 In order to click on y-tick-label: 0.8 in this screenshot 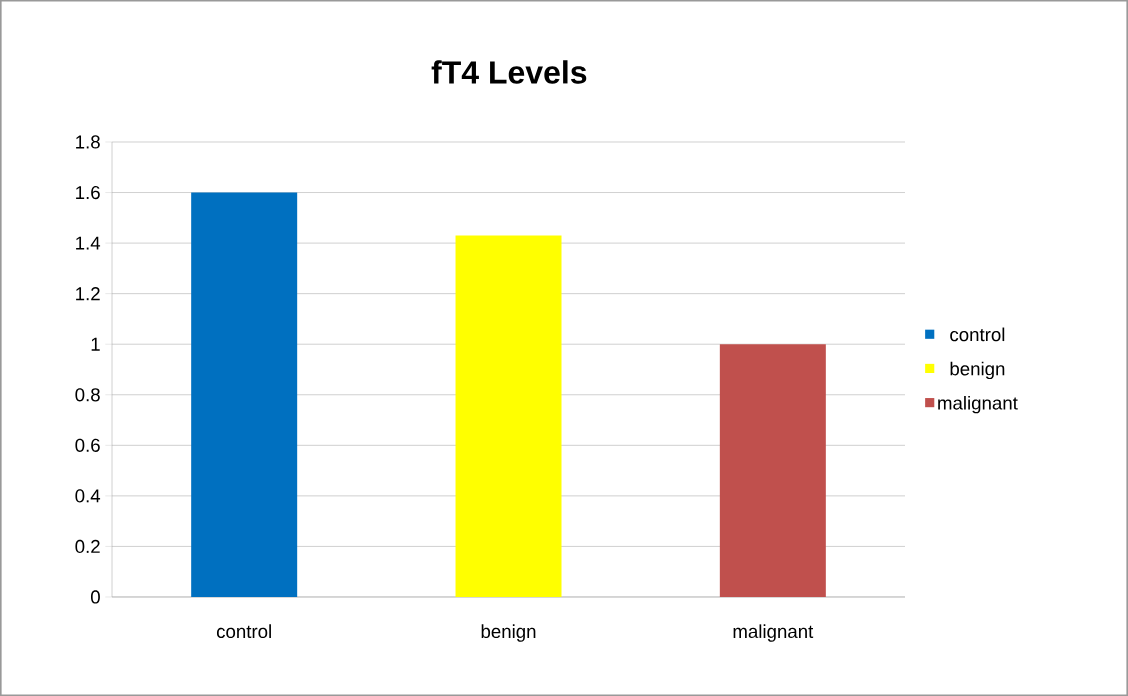, I will do `click(87, 395)`.